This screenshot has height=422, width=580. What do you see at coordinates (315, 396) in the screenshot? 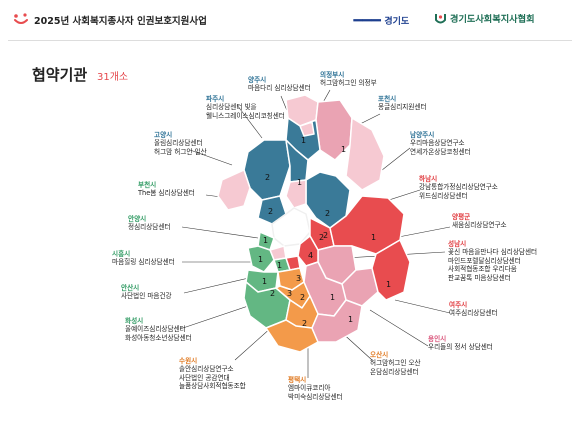
I see `org-pyeongtaek-1: 박미숙심리상담센터` at bounding box center [315, 396].